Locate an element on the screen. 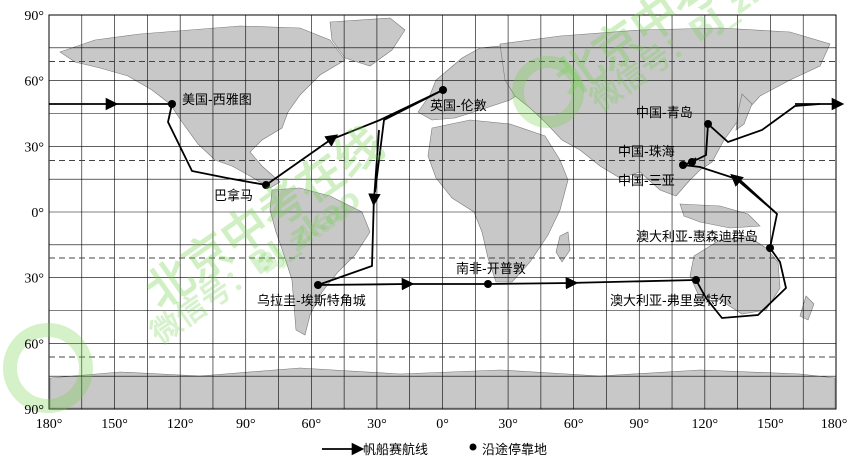  lon-tick-label: 0° is located at coordinates (442, 424).